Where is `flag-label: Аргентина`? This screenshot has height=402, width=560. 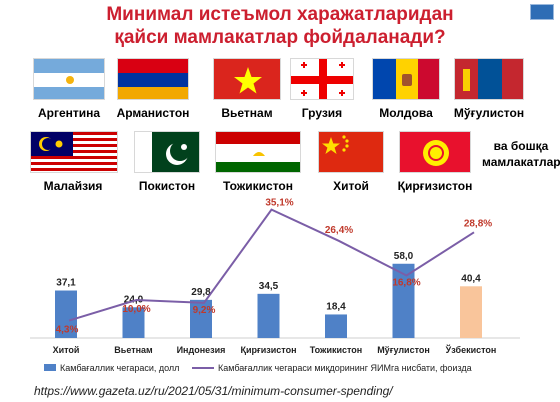 flag-label: Аргентина is located at coordinates (69, 113).